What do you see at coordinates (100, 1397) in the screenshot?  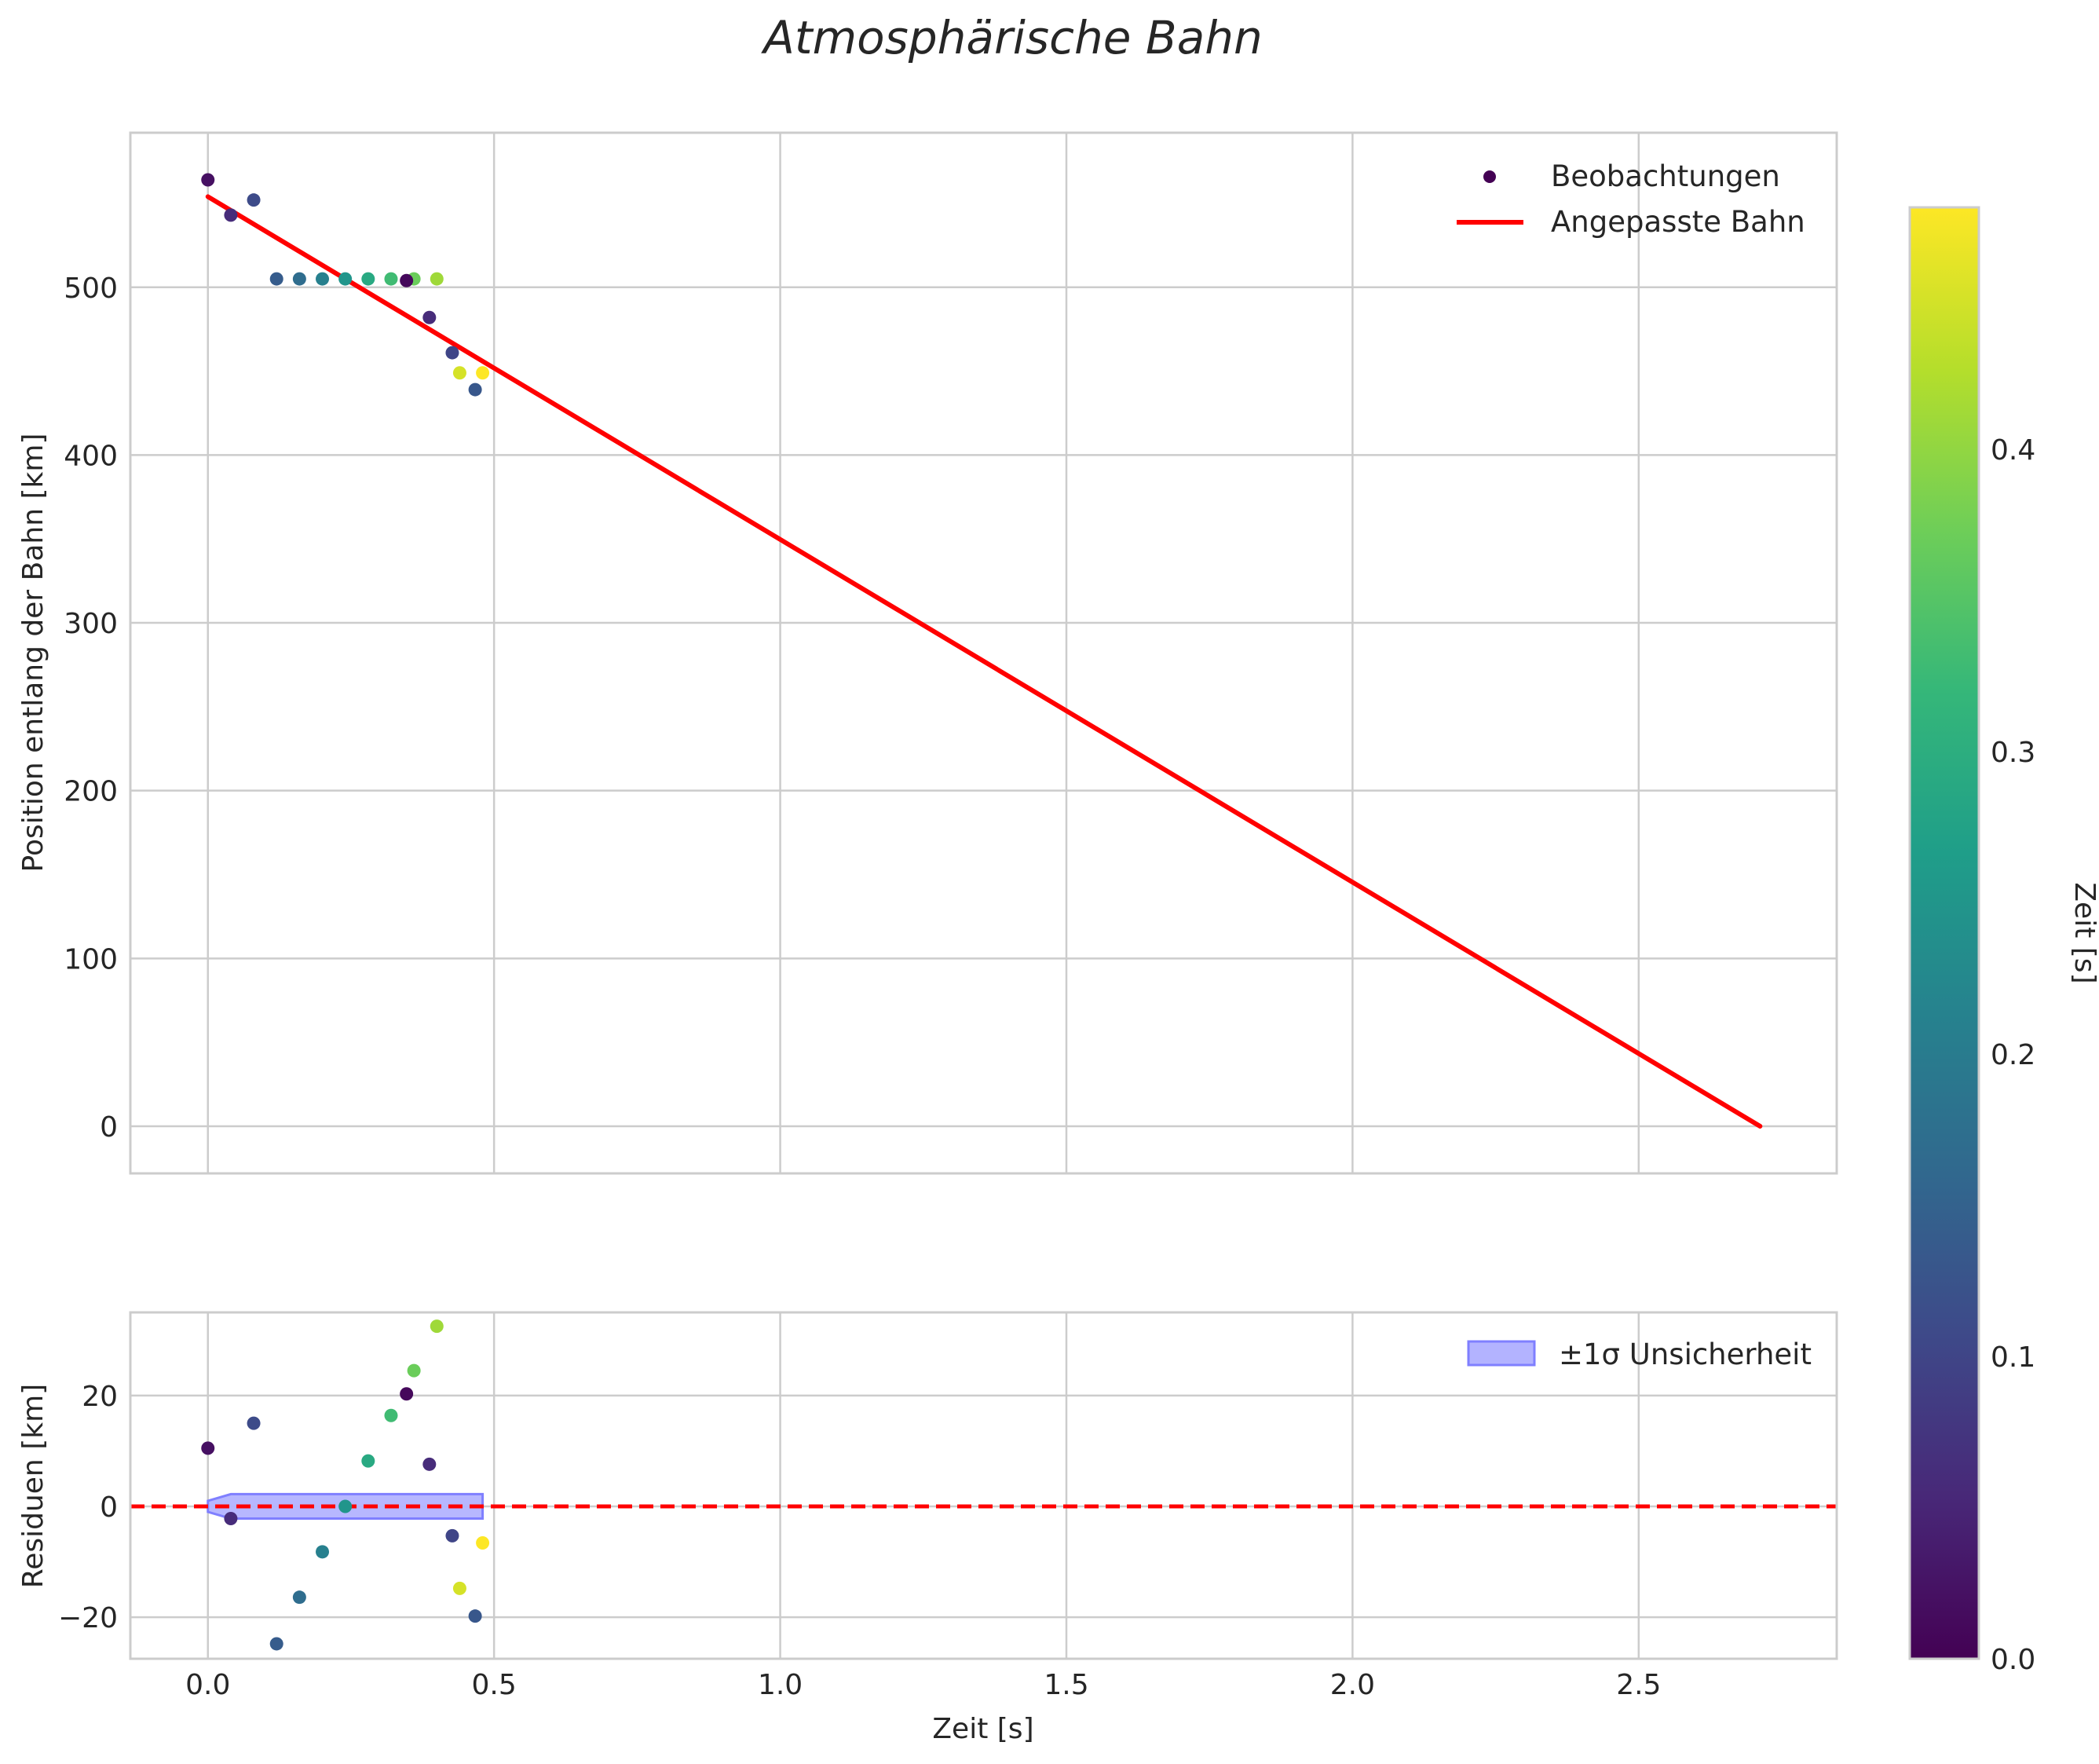 I see `bottom-ytick-label: 20` at bounding box center [100, 1397].